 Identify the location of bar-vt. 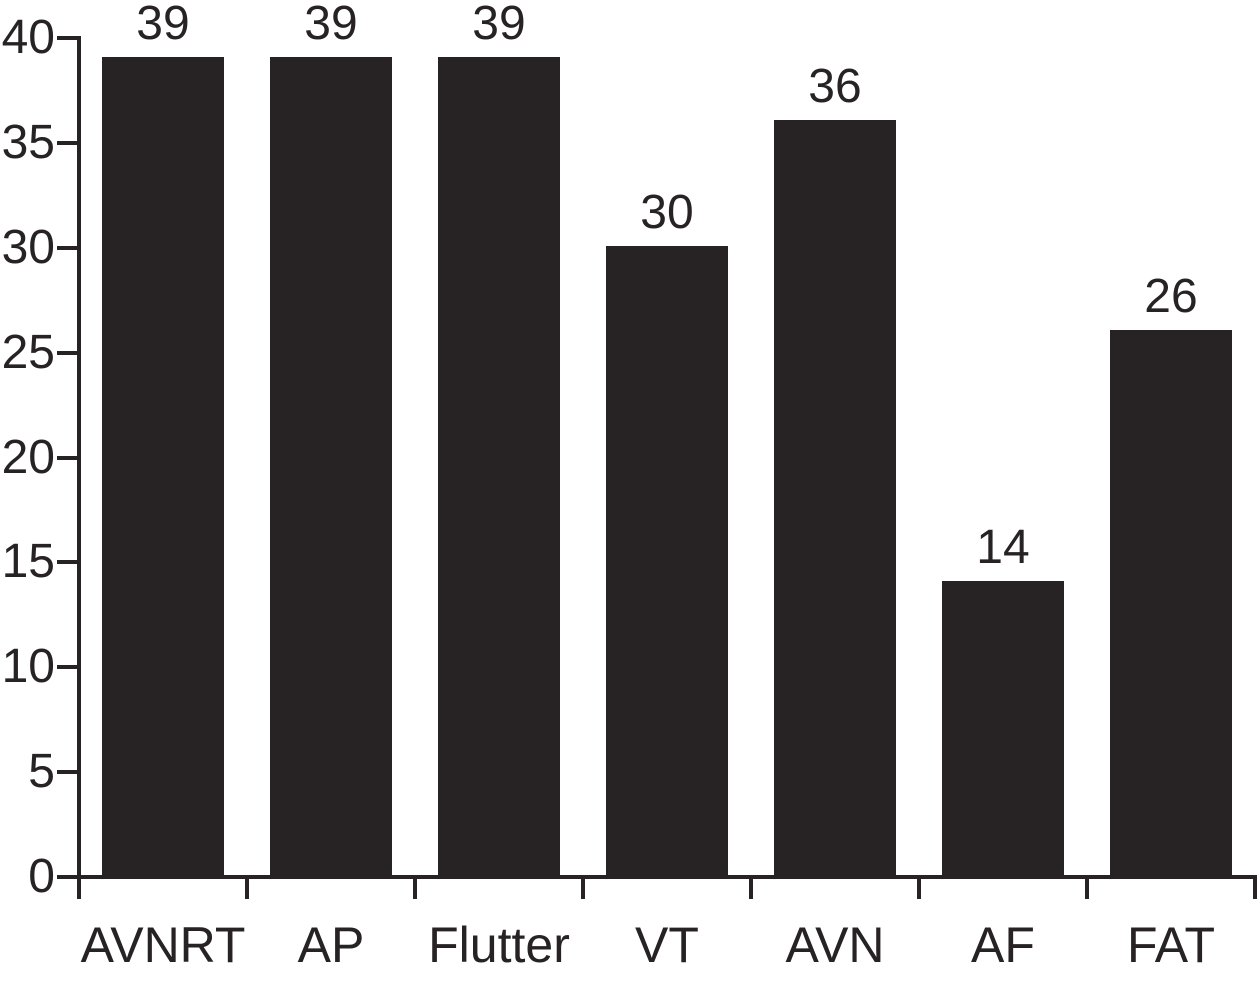
(667, 560).